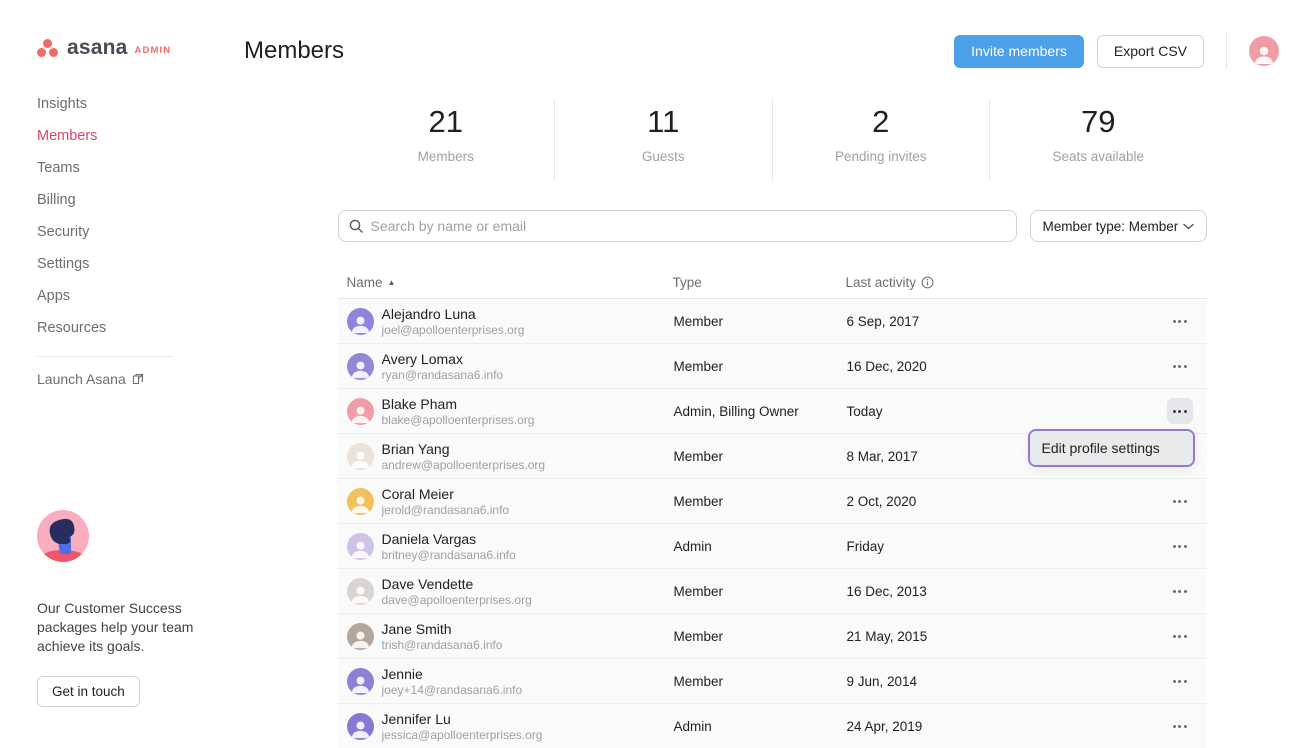 The height and width of the screenshot is (748, 1300). Describe the element at coordinates (1188, 226) in the screenshot. I see `chevron-down-icon` at that location.